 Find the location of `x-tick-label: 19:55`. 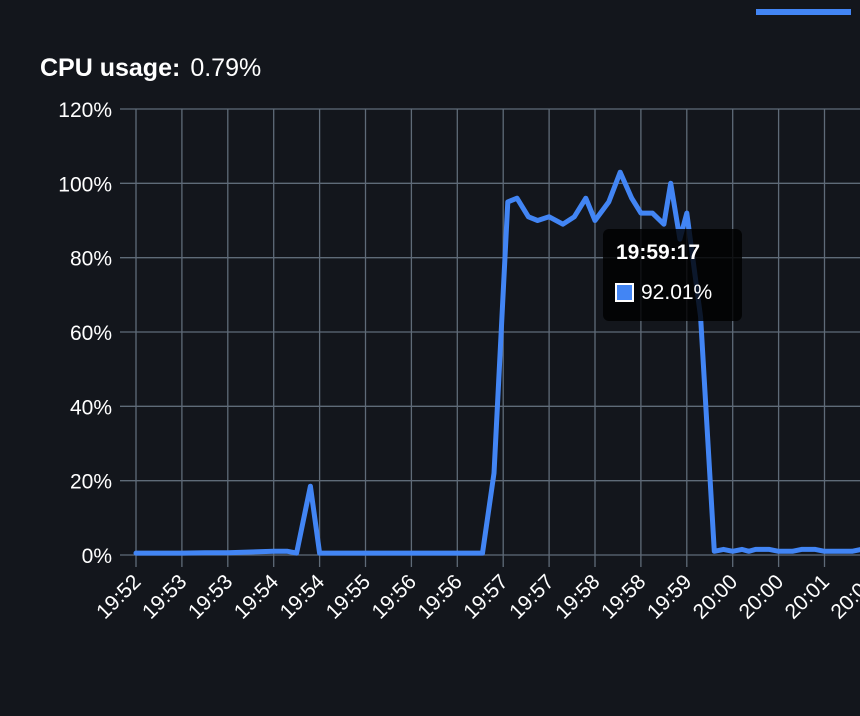

x-tick-label: 19:55 is located at coordinates (348, 596).